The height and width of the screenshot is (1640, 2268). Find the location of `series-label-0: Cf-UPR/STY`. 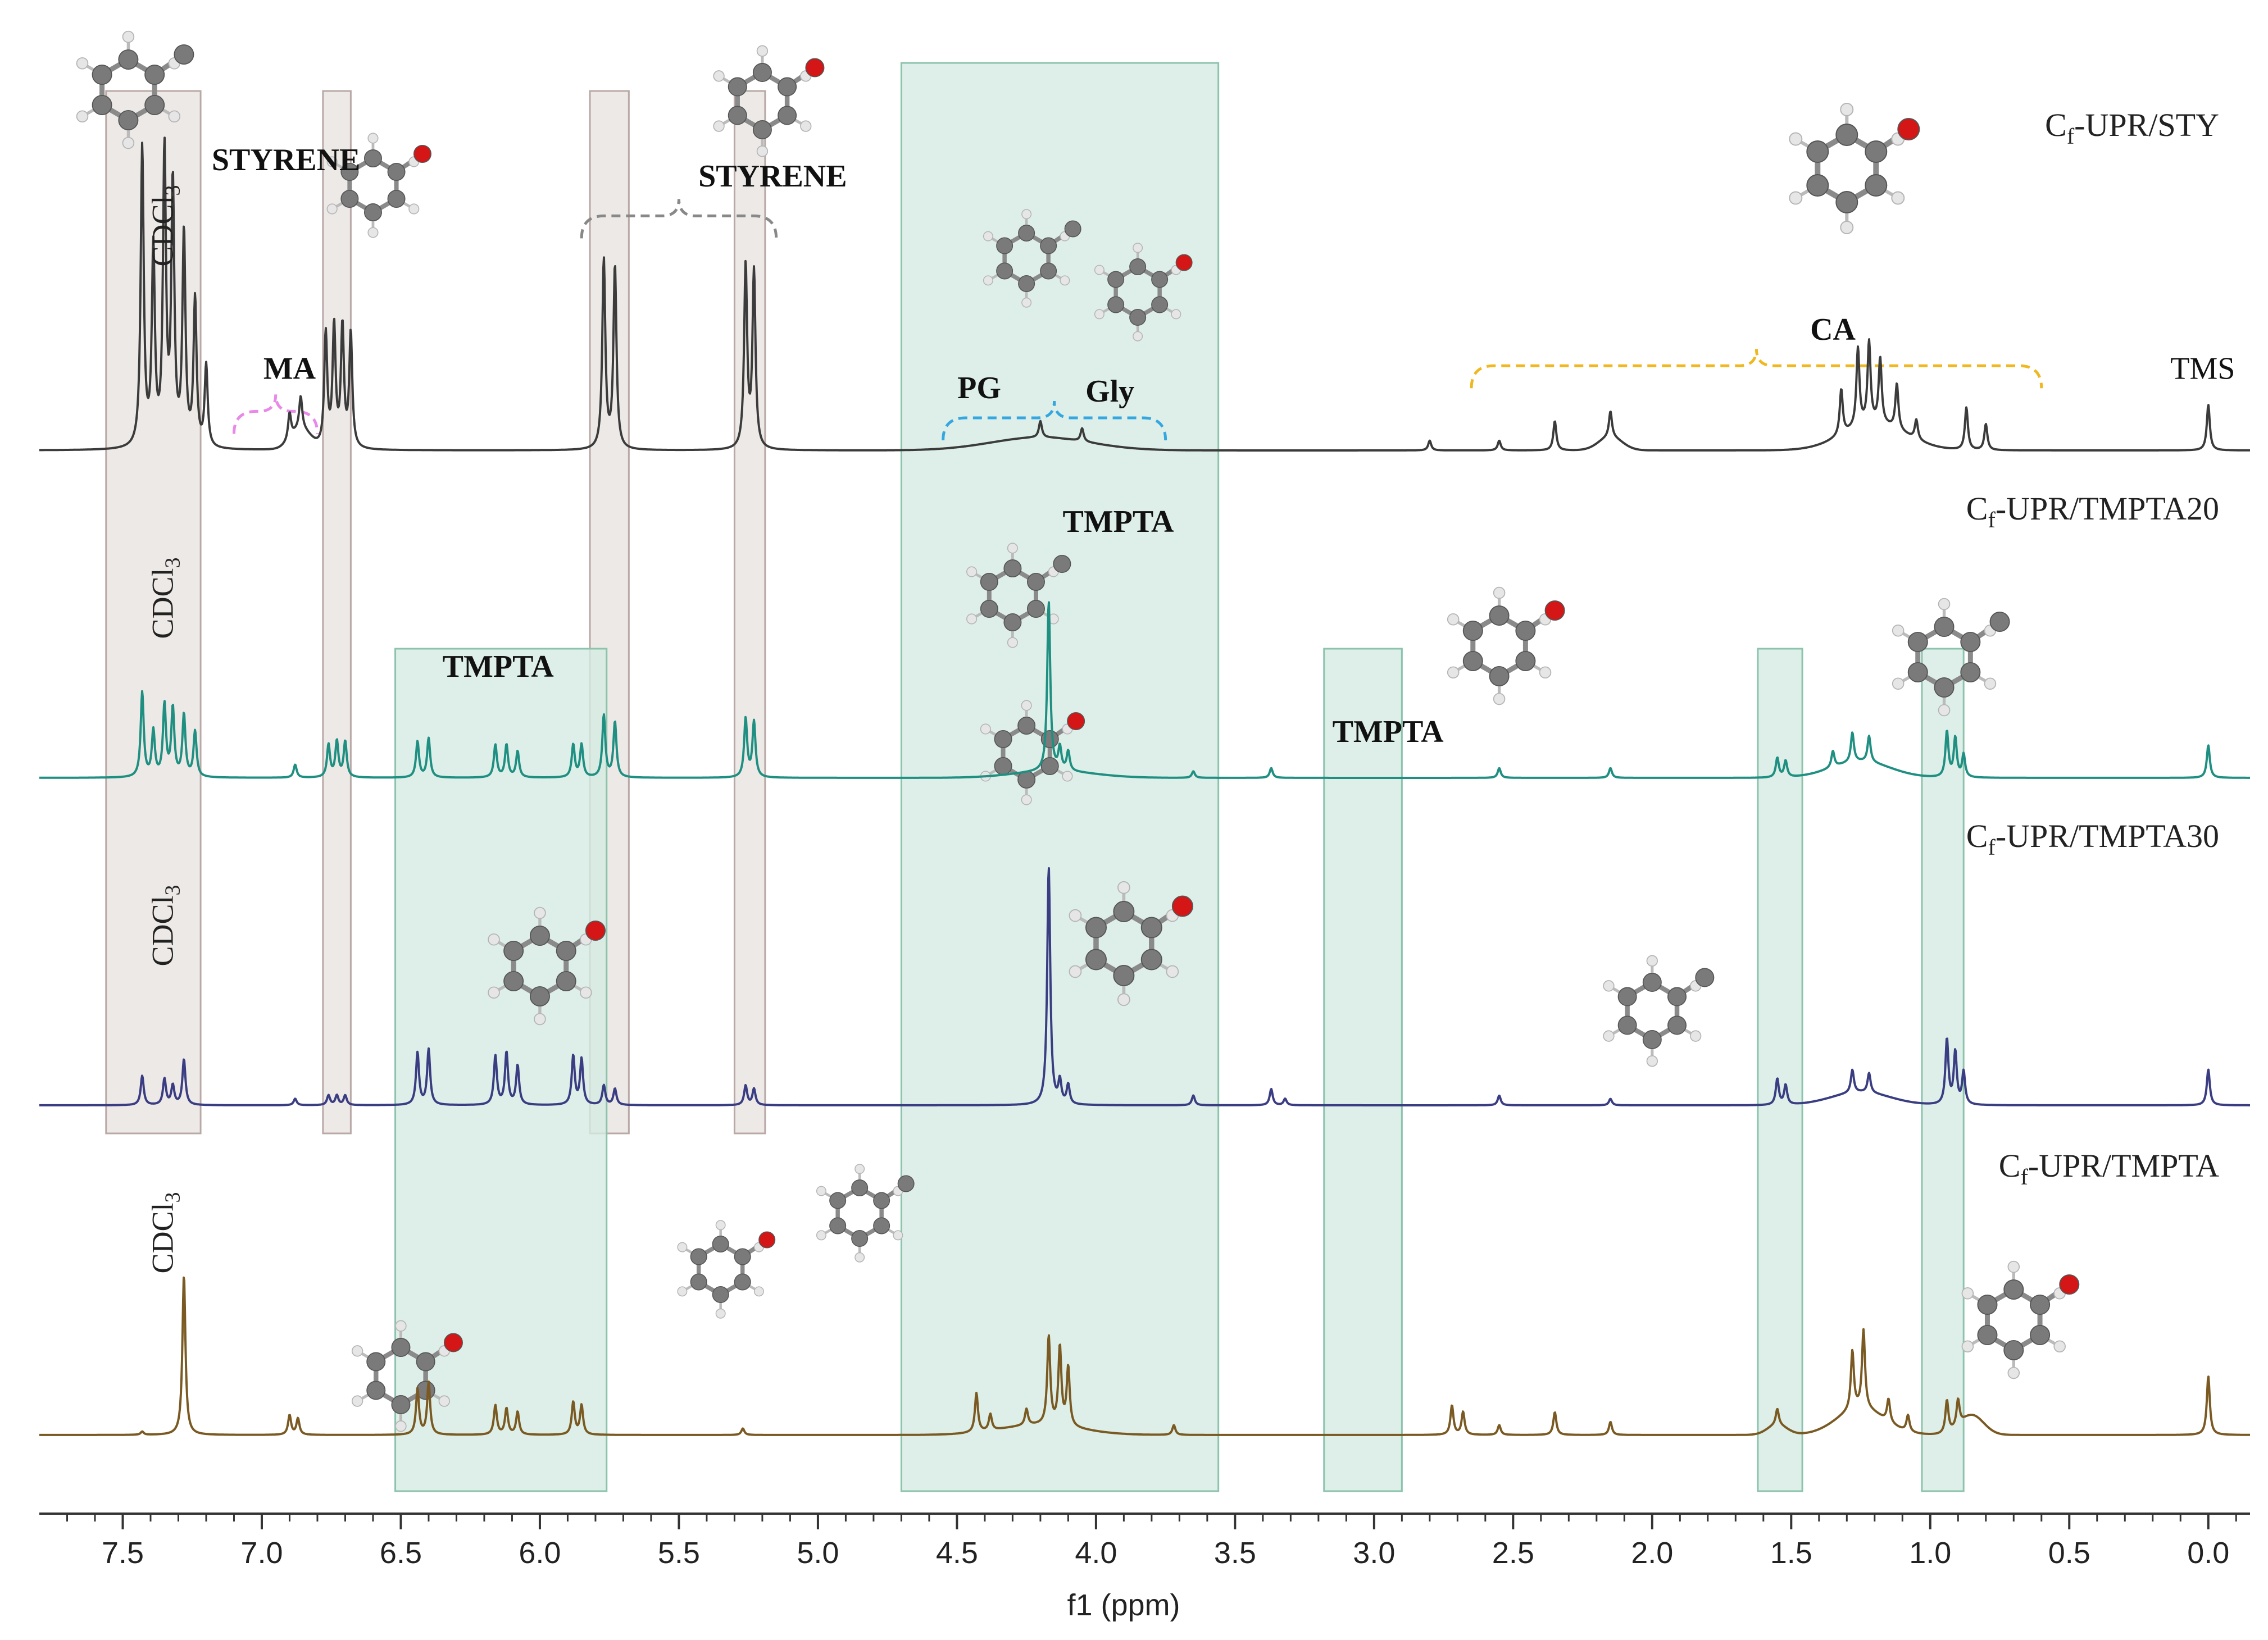

series-label-0: Cf-UPR/STY is located at coordinates (2132, 128).